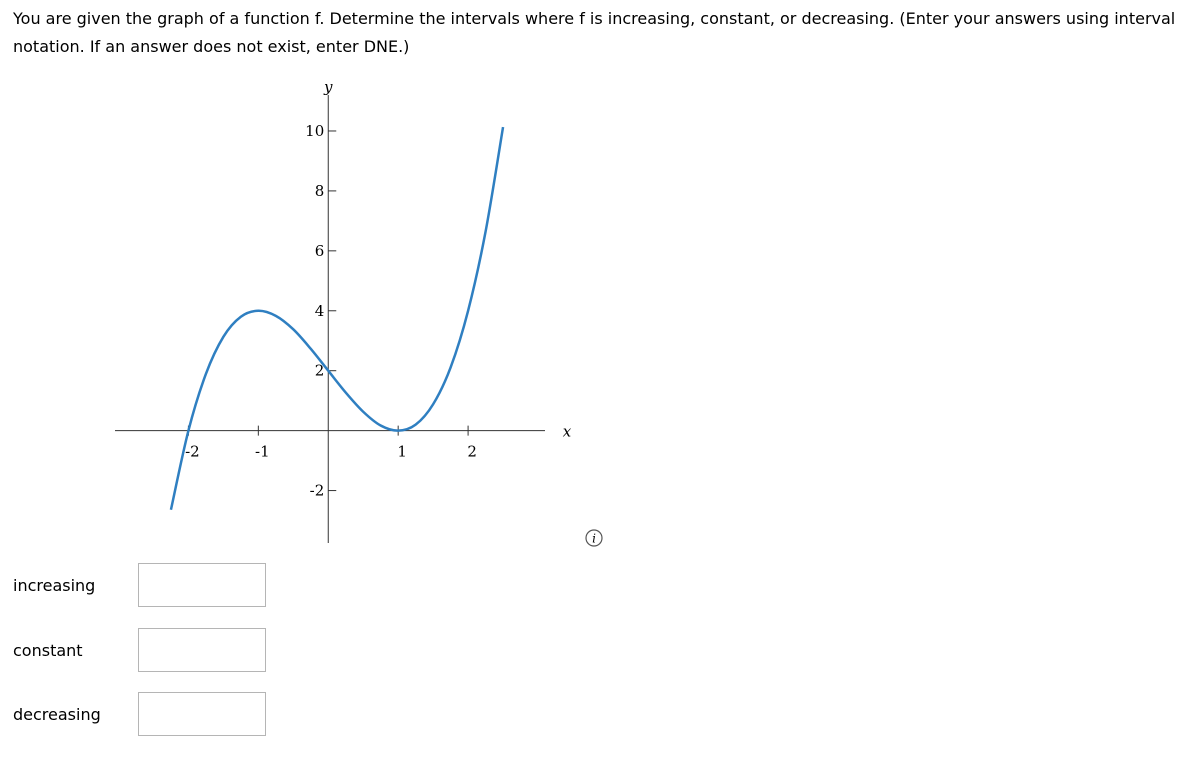 The image size is (1200, 768). I want to click on x-tick-label: 2, so click(472, 452).